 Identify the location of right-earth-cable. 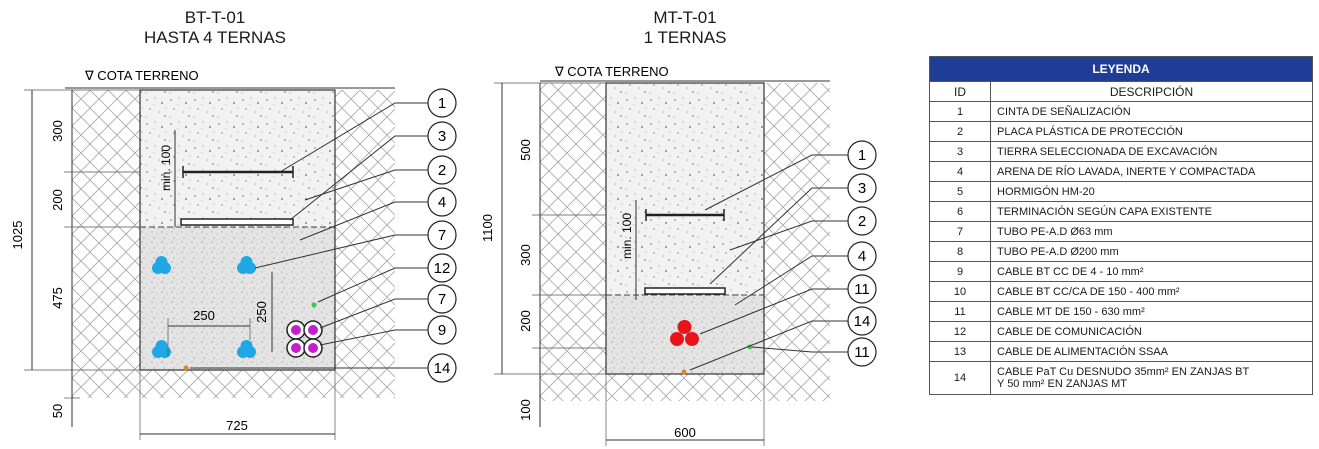
(684, 372).